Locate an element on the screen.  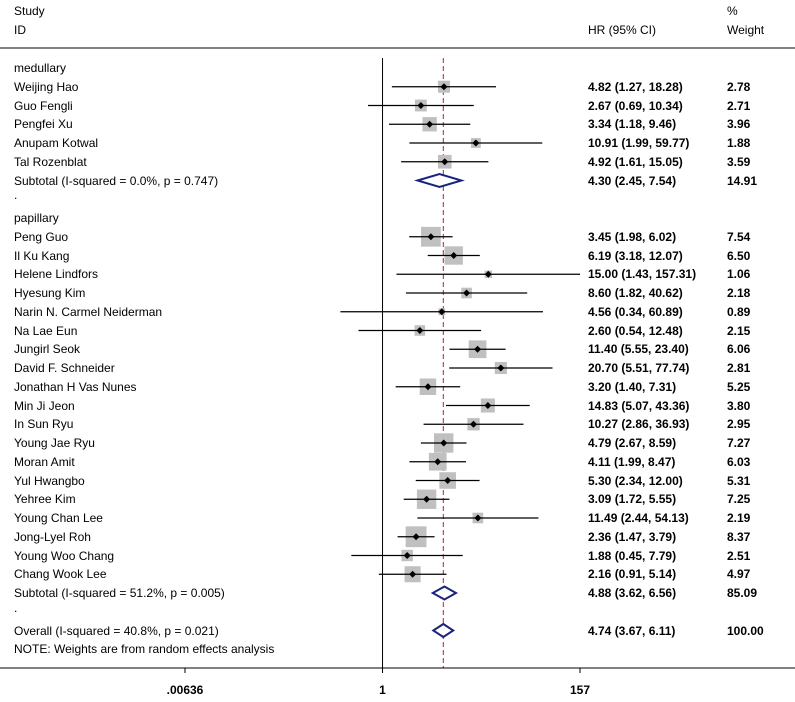
study-hr-ci: 20.70 (5.51, 77.74) is located at coordinates (639, 368).